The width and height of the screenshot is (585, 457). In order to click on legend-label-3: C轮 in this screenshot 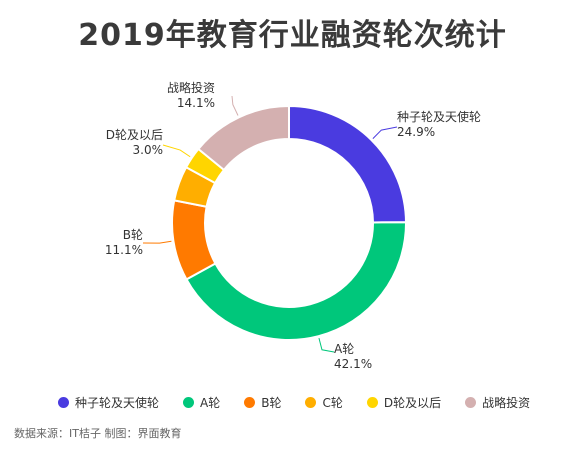, I will do `click(332, 402)`.